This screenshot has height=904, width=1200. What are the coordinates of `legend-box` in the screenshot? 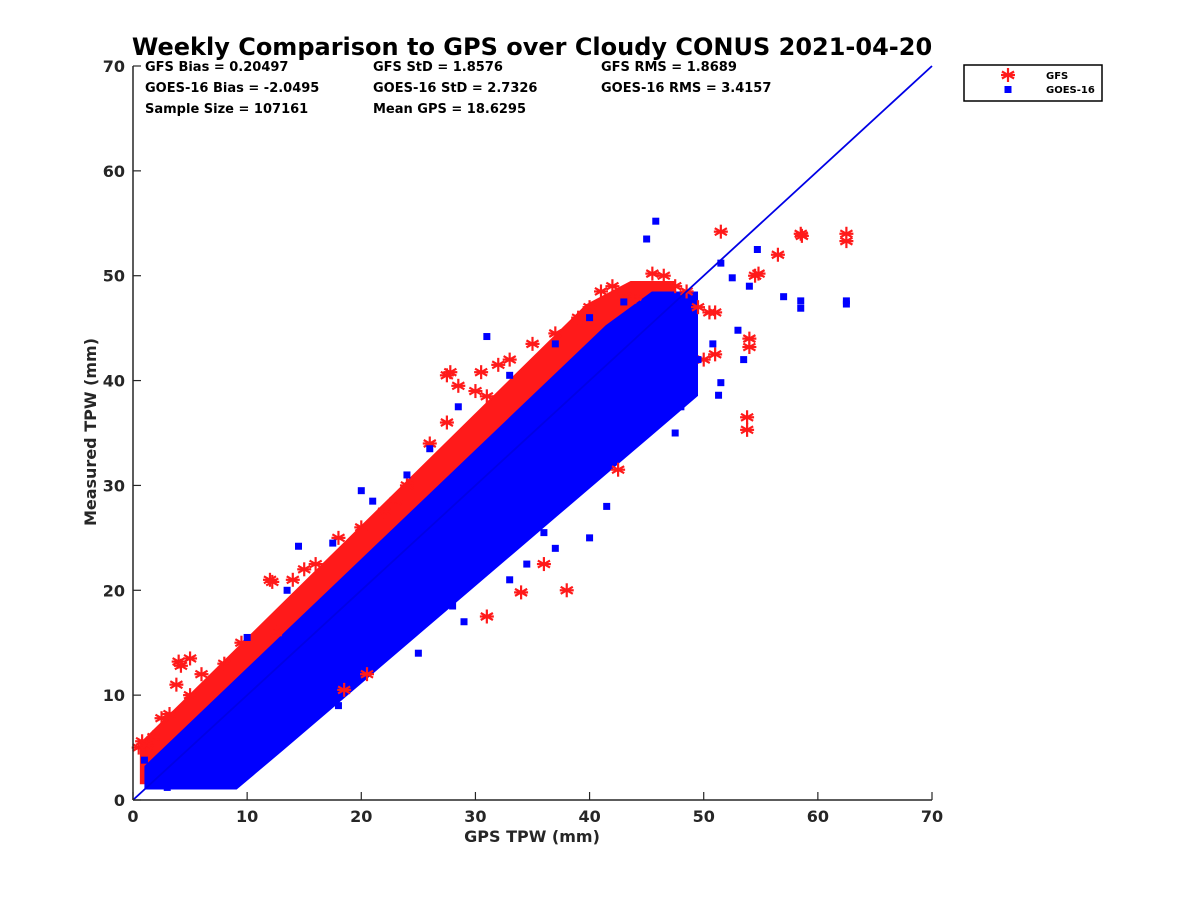 It's located at (1033, 83).